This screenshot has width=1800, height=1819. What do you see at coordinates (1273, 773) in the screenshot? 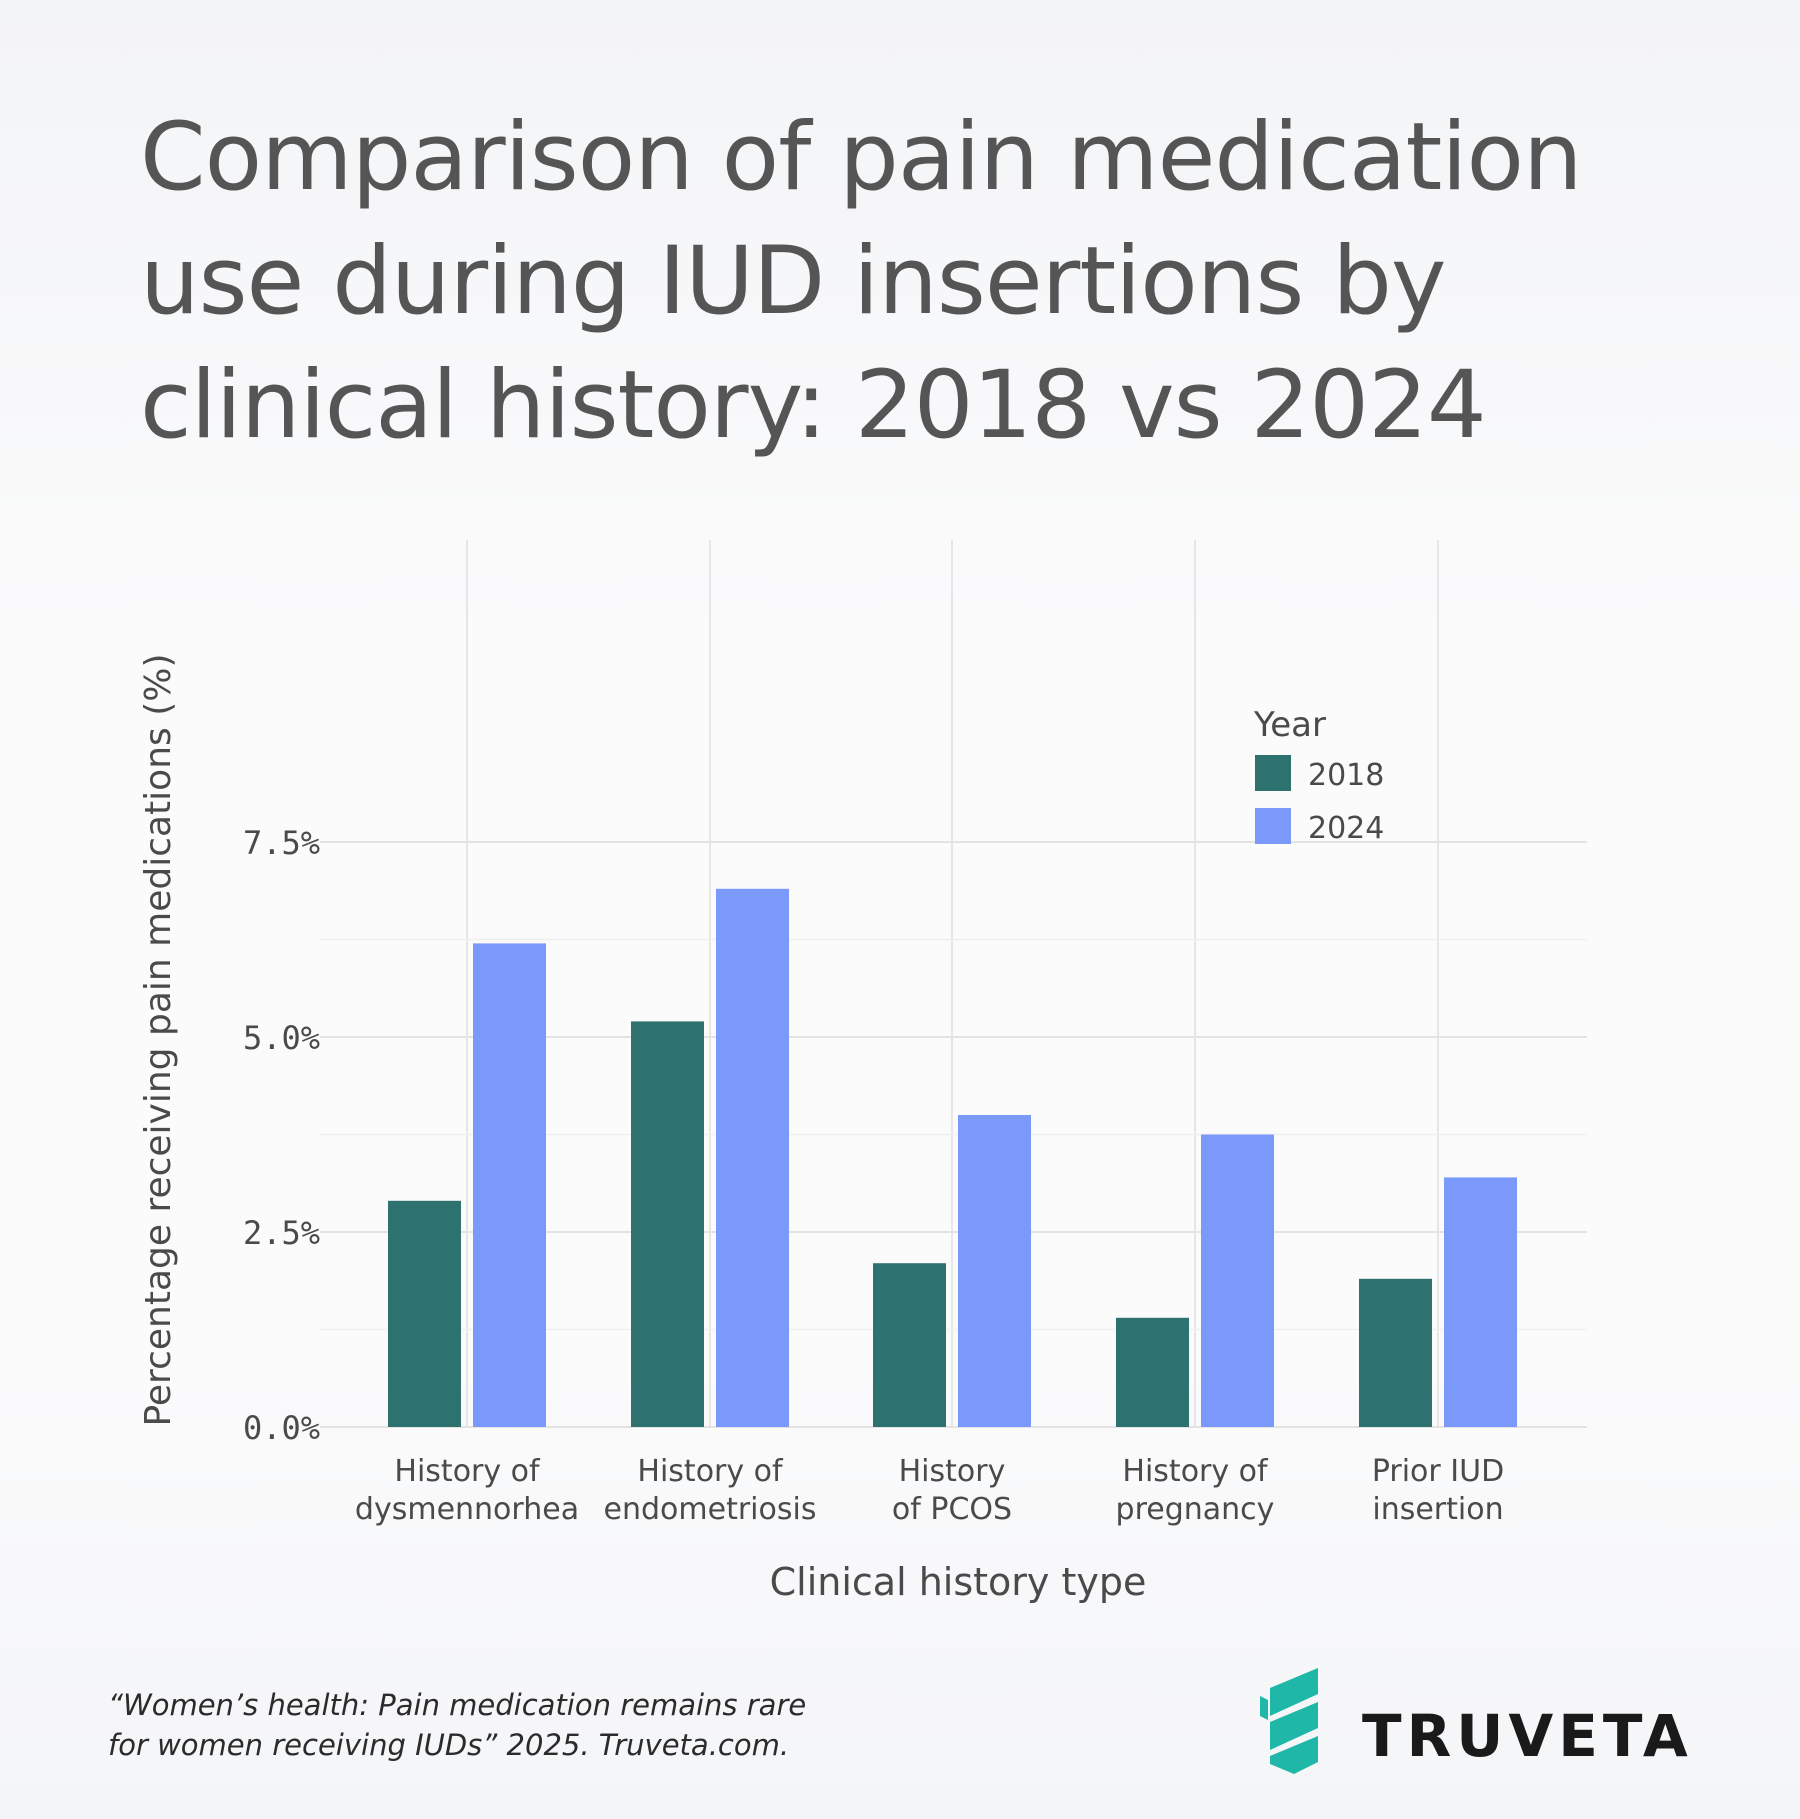
I see `legend-swatch-2018` at bounding box center [1273, 773].